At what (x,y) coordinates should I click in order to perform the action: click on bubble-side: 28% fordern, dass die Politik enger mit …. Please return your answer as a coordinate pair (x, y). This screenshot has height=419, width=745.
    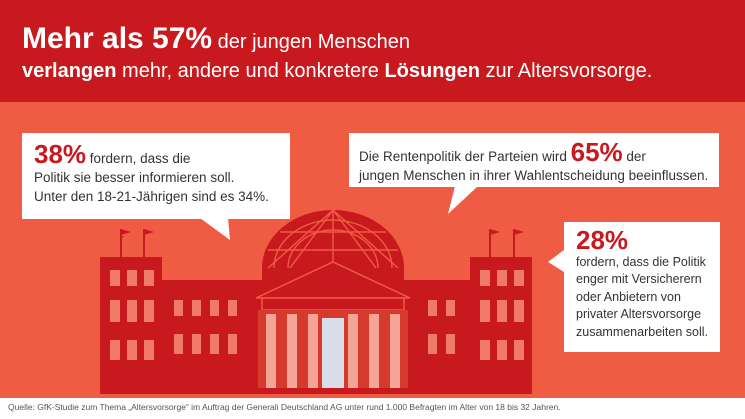
    Looking at the image, I should click on (642, 287).